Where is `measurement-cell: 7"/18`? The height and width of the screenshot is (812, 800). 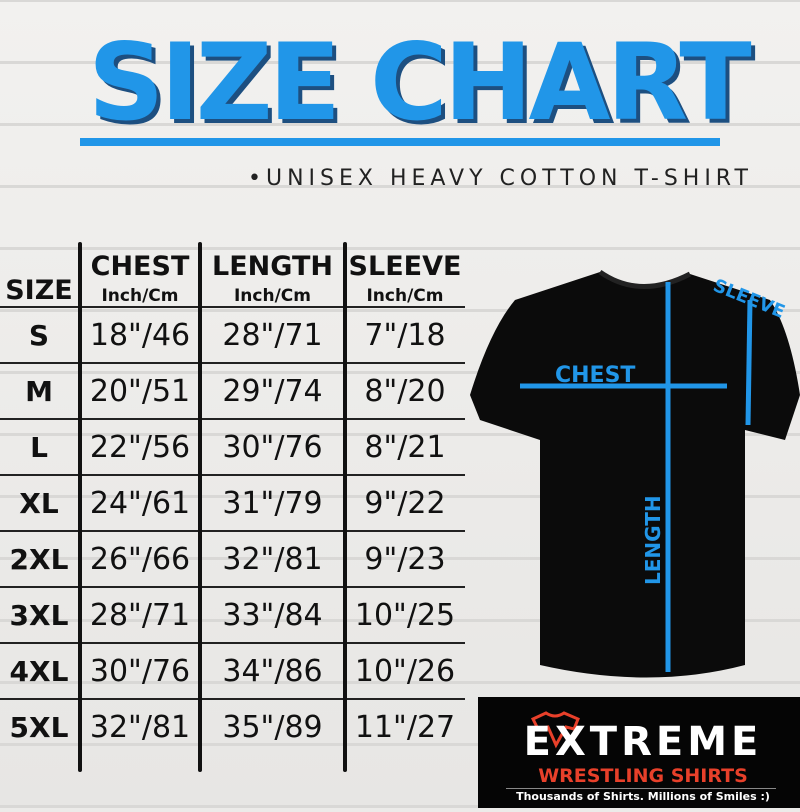
measurement-cell: 7"/18 is located at coordinates (405, 335).